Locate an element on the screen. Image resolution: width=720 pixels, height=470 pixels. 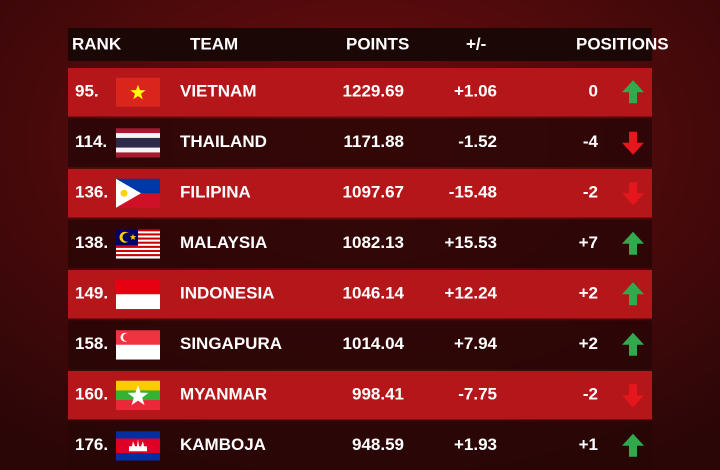
points: 1046.14 is located at coordinates (374, 293).